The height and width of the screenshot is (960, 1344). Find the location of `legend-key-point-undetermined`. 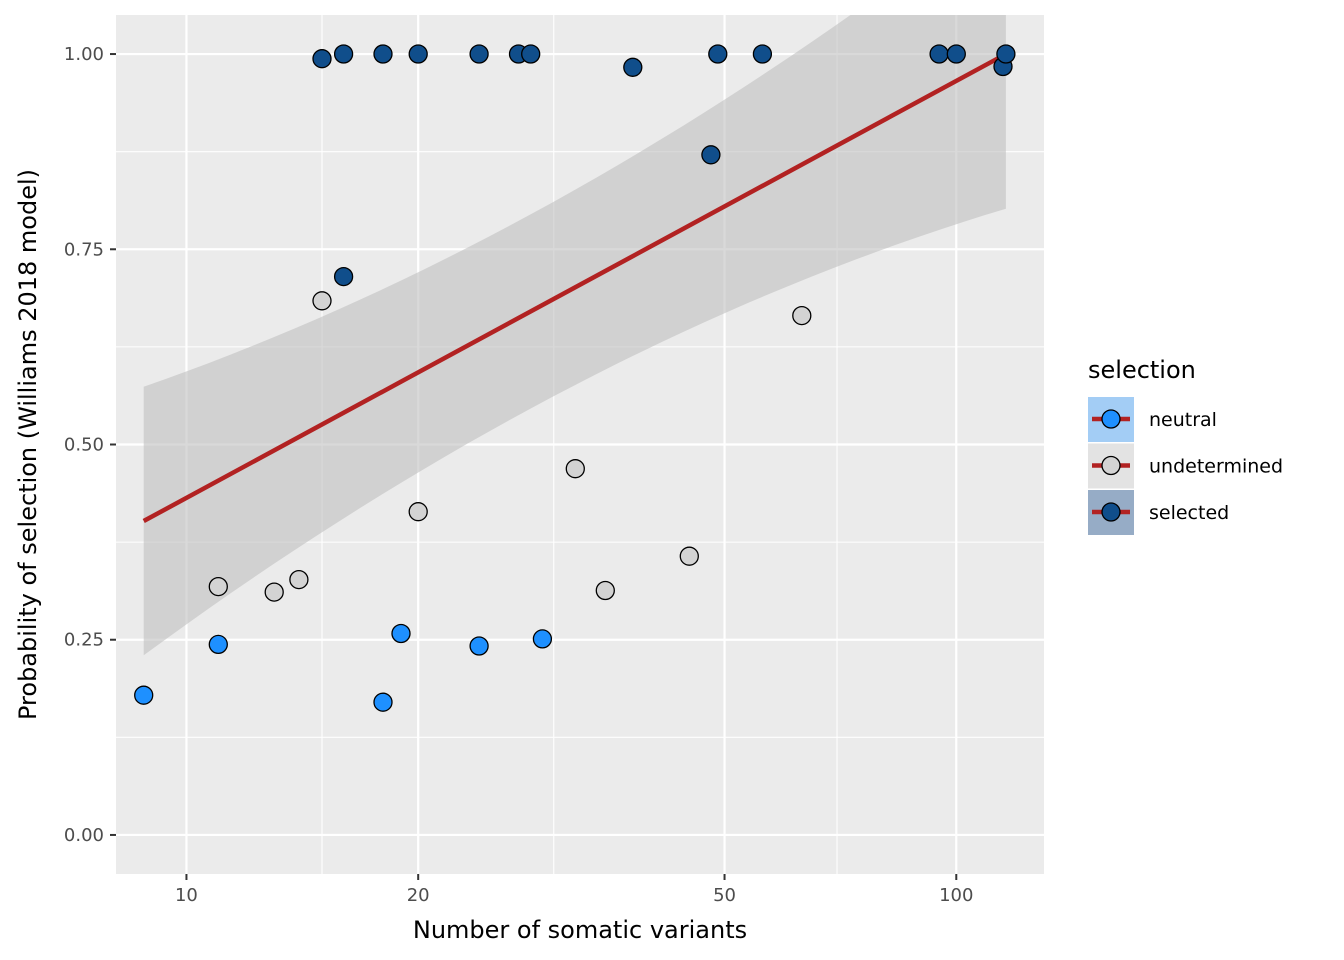

legend-key-point-undetermined is located at coordinates (1111, 465).